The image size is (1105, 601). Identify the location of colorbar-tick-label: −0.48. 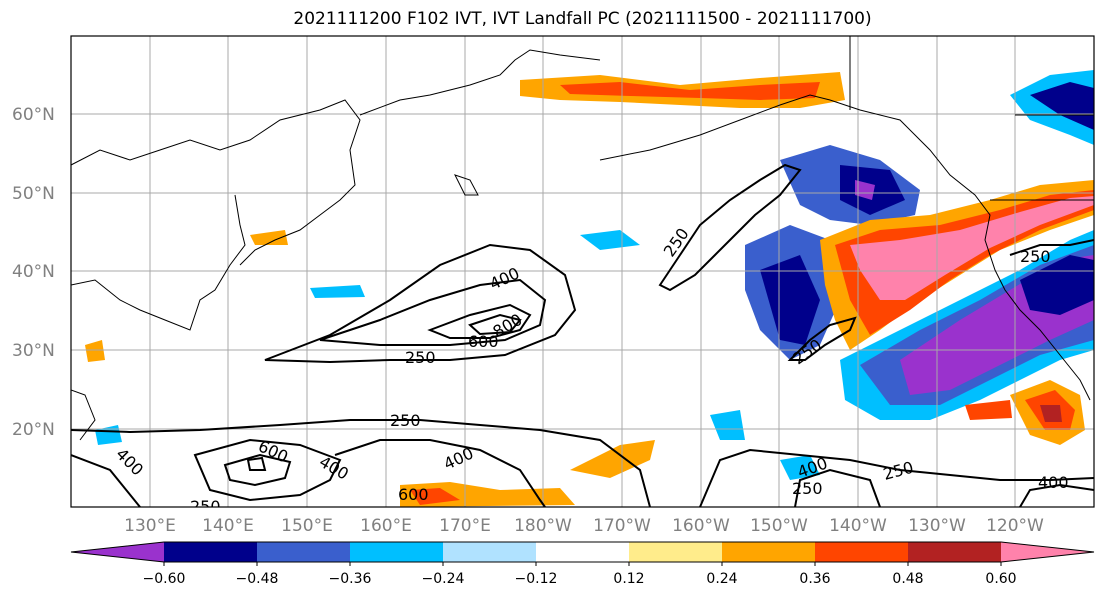
(257, 579).